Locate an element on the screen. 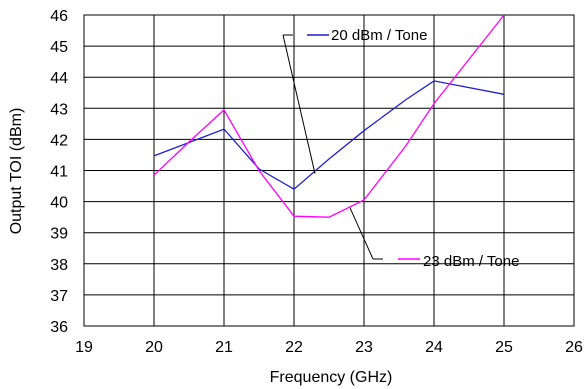 The width and height of the screenshot is (587, 389). legend-label: 23 dBm / Tone is located at coordinates (471, 261).